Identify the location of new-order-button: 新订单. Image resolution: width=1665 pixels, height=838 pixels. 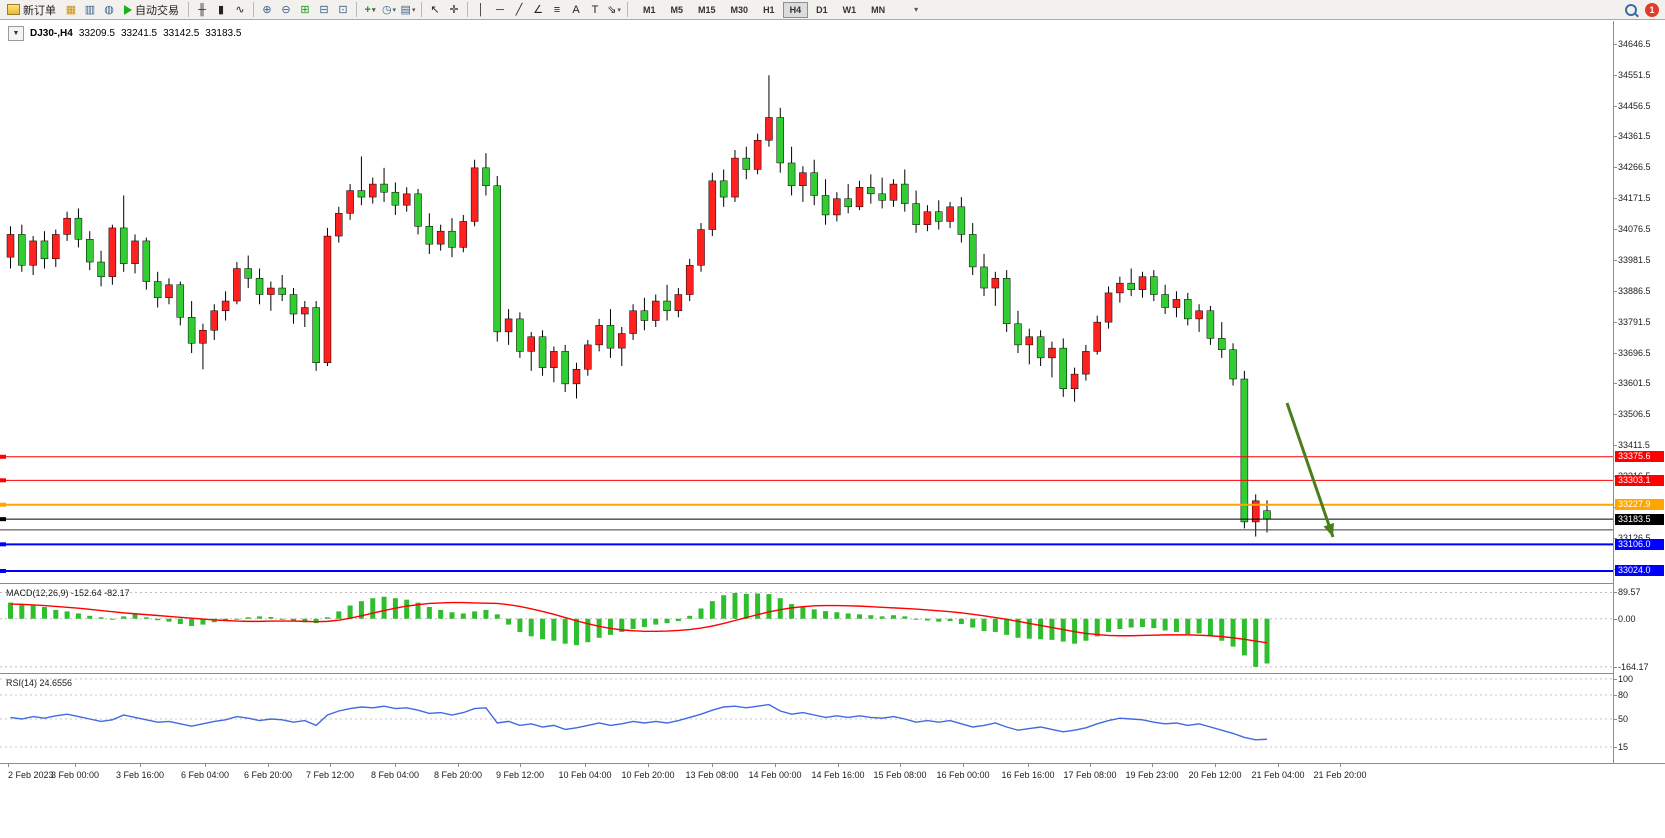
(31, 10).